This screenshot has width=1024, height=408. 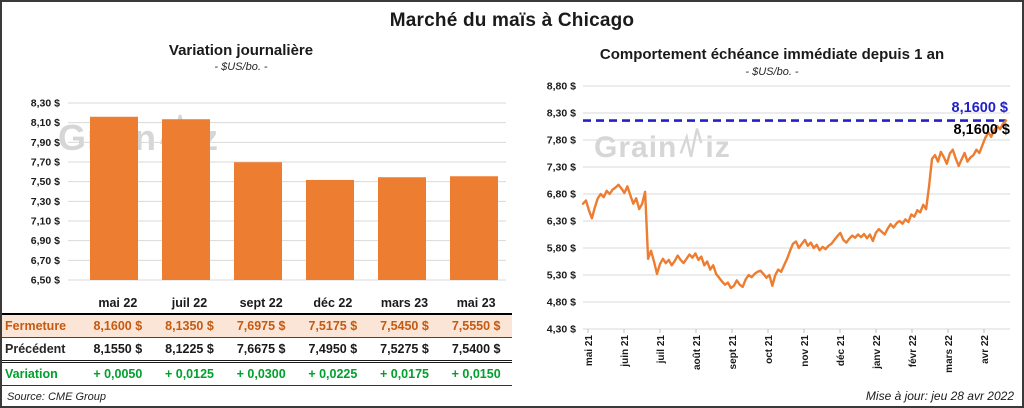 I want to click on svg-text: 4,80 $, so click(x=561, y=303).